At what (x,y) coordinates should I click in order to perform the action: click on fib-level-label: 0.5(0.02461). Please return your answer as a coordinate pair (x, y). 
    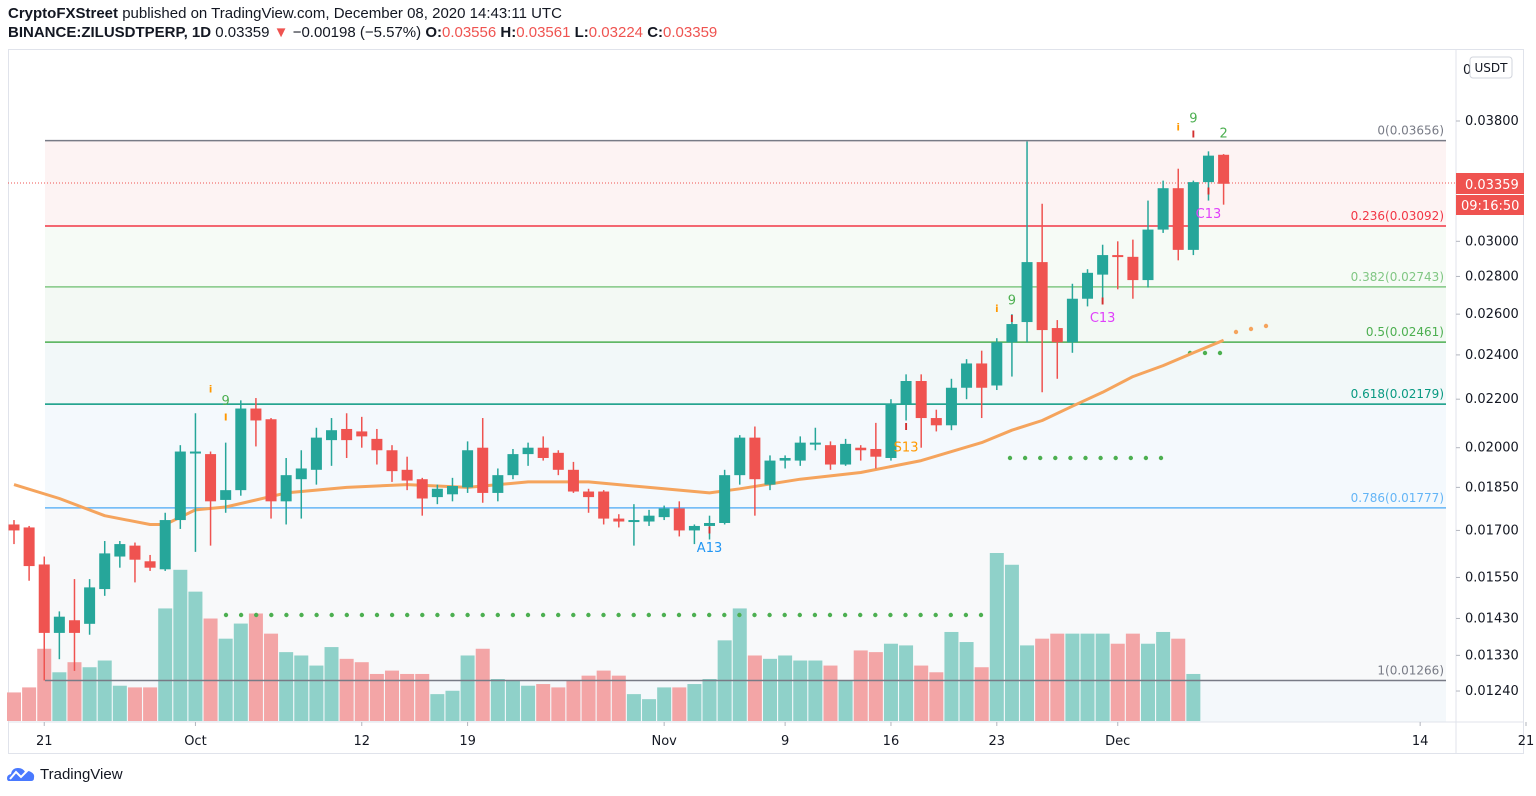
    Looking at the image, I should click on (1405, 332).